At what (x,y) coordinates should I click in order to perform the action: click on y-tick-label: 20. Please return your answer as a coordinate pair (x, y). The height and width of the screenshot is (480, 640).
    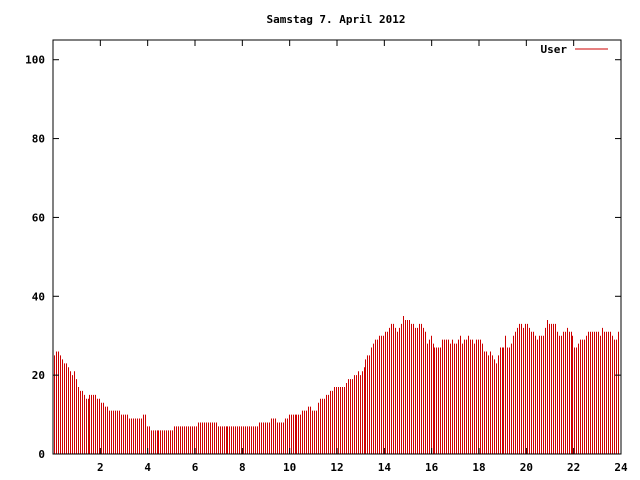
    Looking at the image, I should click on (38, 375).